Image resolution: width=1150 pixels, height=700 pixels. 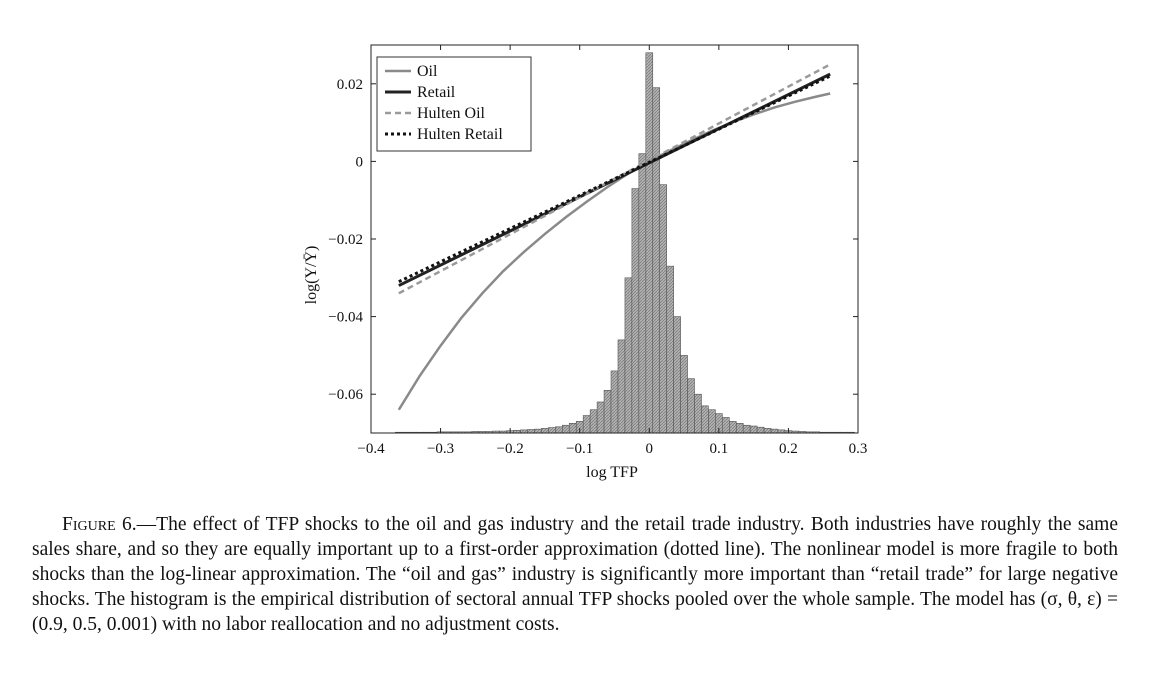 I want to click on x-tick-label: 0, so click(x=650, y=449).